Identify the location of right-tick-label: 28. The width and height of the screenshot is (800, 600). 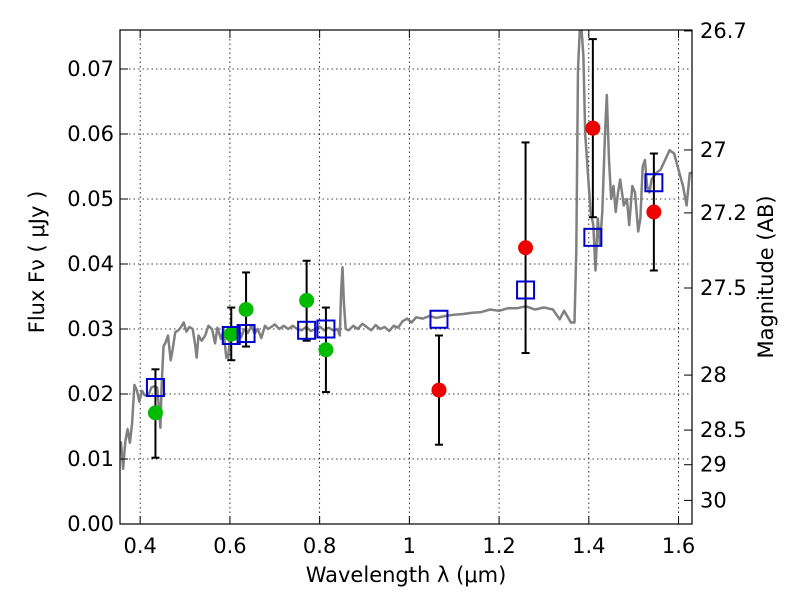
(713, 375).